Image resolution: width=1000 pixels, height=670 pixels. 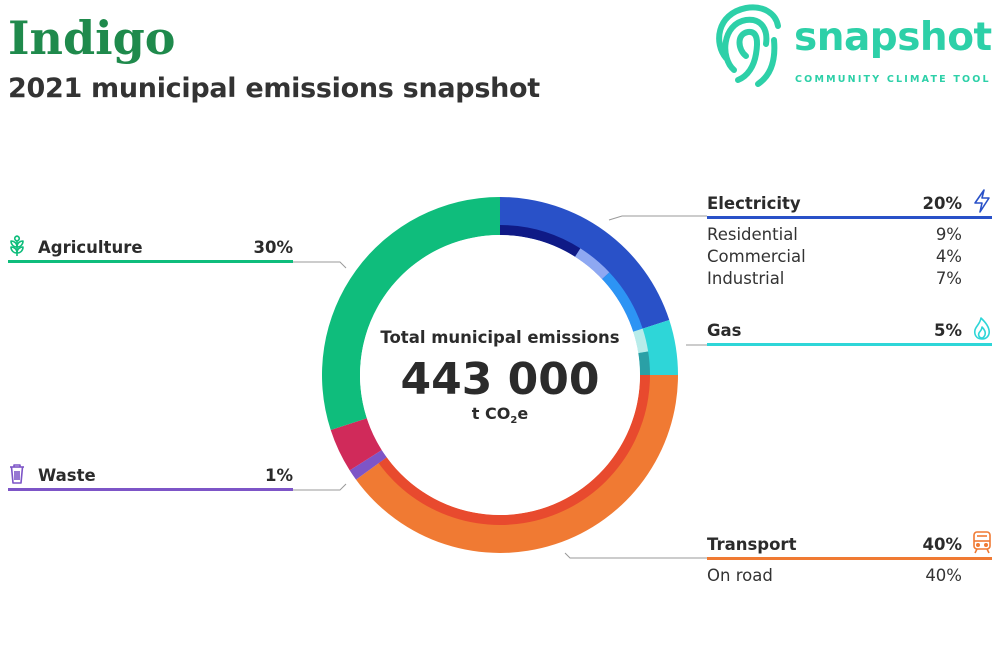 I want to click on page-title: Indigo, so click(x=92, y=38).